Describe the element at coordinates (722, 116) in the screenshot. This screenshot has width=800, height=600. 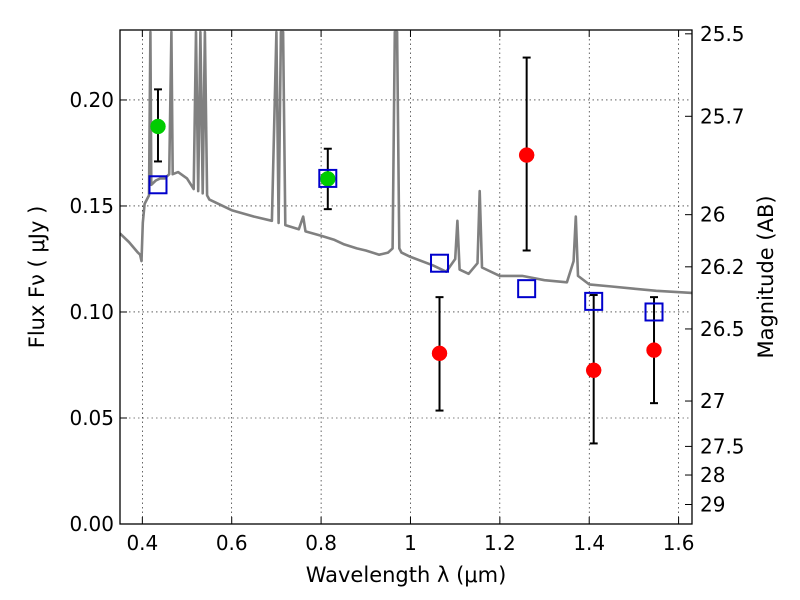
I see `mag-tick-label: 25.7` at that location.